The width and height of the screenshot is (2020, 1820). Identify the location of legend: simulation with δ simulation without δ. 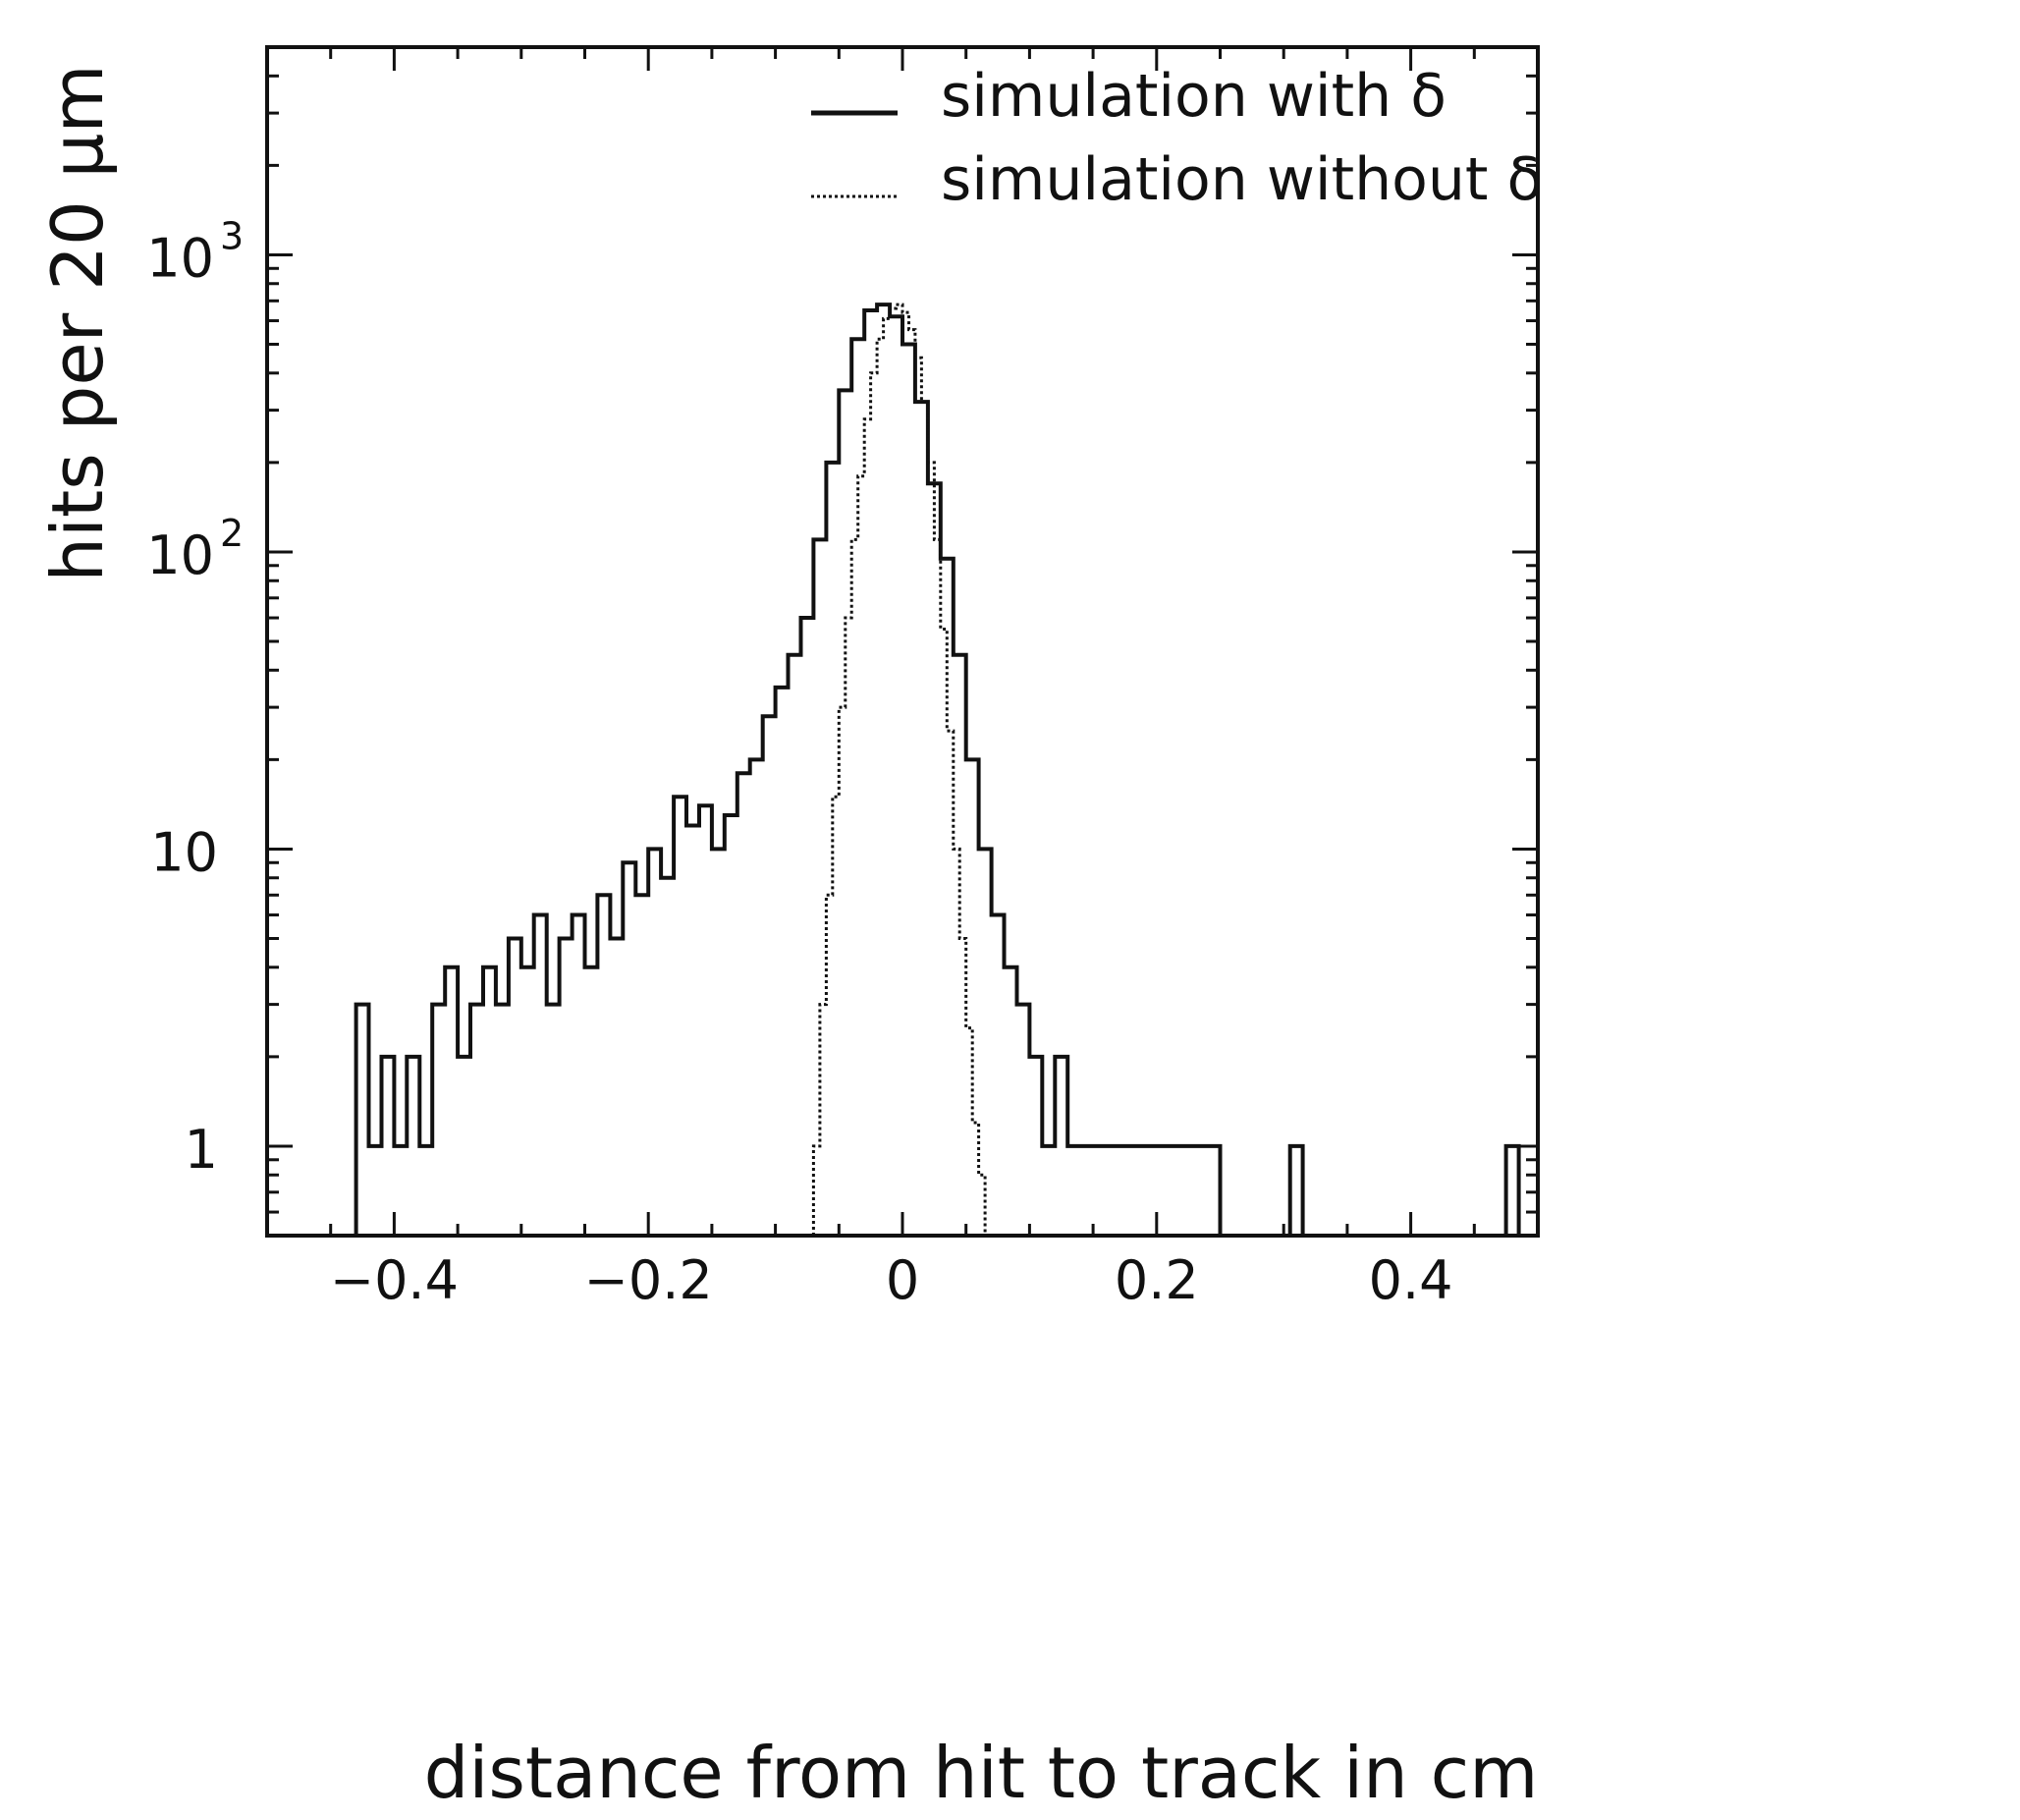
(1177, 138).